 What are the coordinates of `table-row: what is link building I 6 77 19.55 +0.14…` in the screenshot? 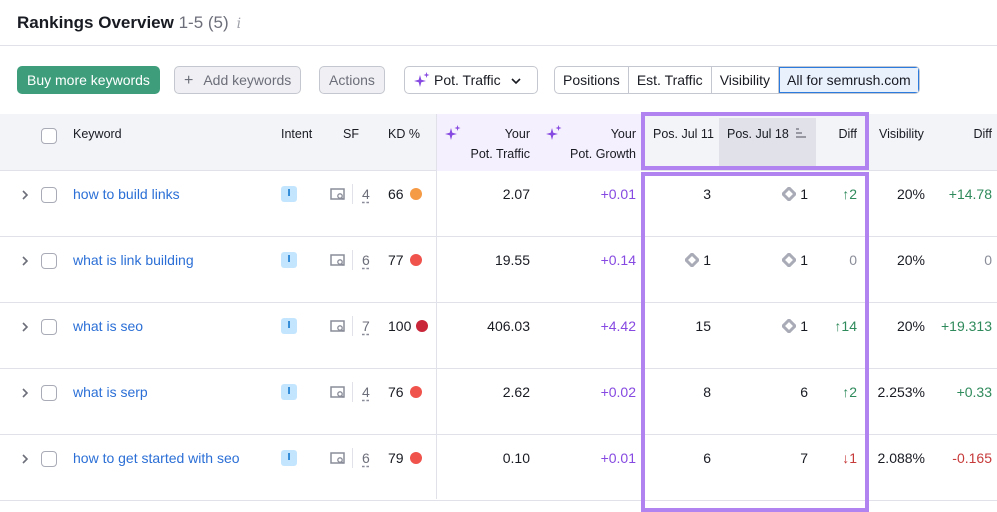 It's located at (498, 270).